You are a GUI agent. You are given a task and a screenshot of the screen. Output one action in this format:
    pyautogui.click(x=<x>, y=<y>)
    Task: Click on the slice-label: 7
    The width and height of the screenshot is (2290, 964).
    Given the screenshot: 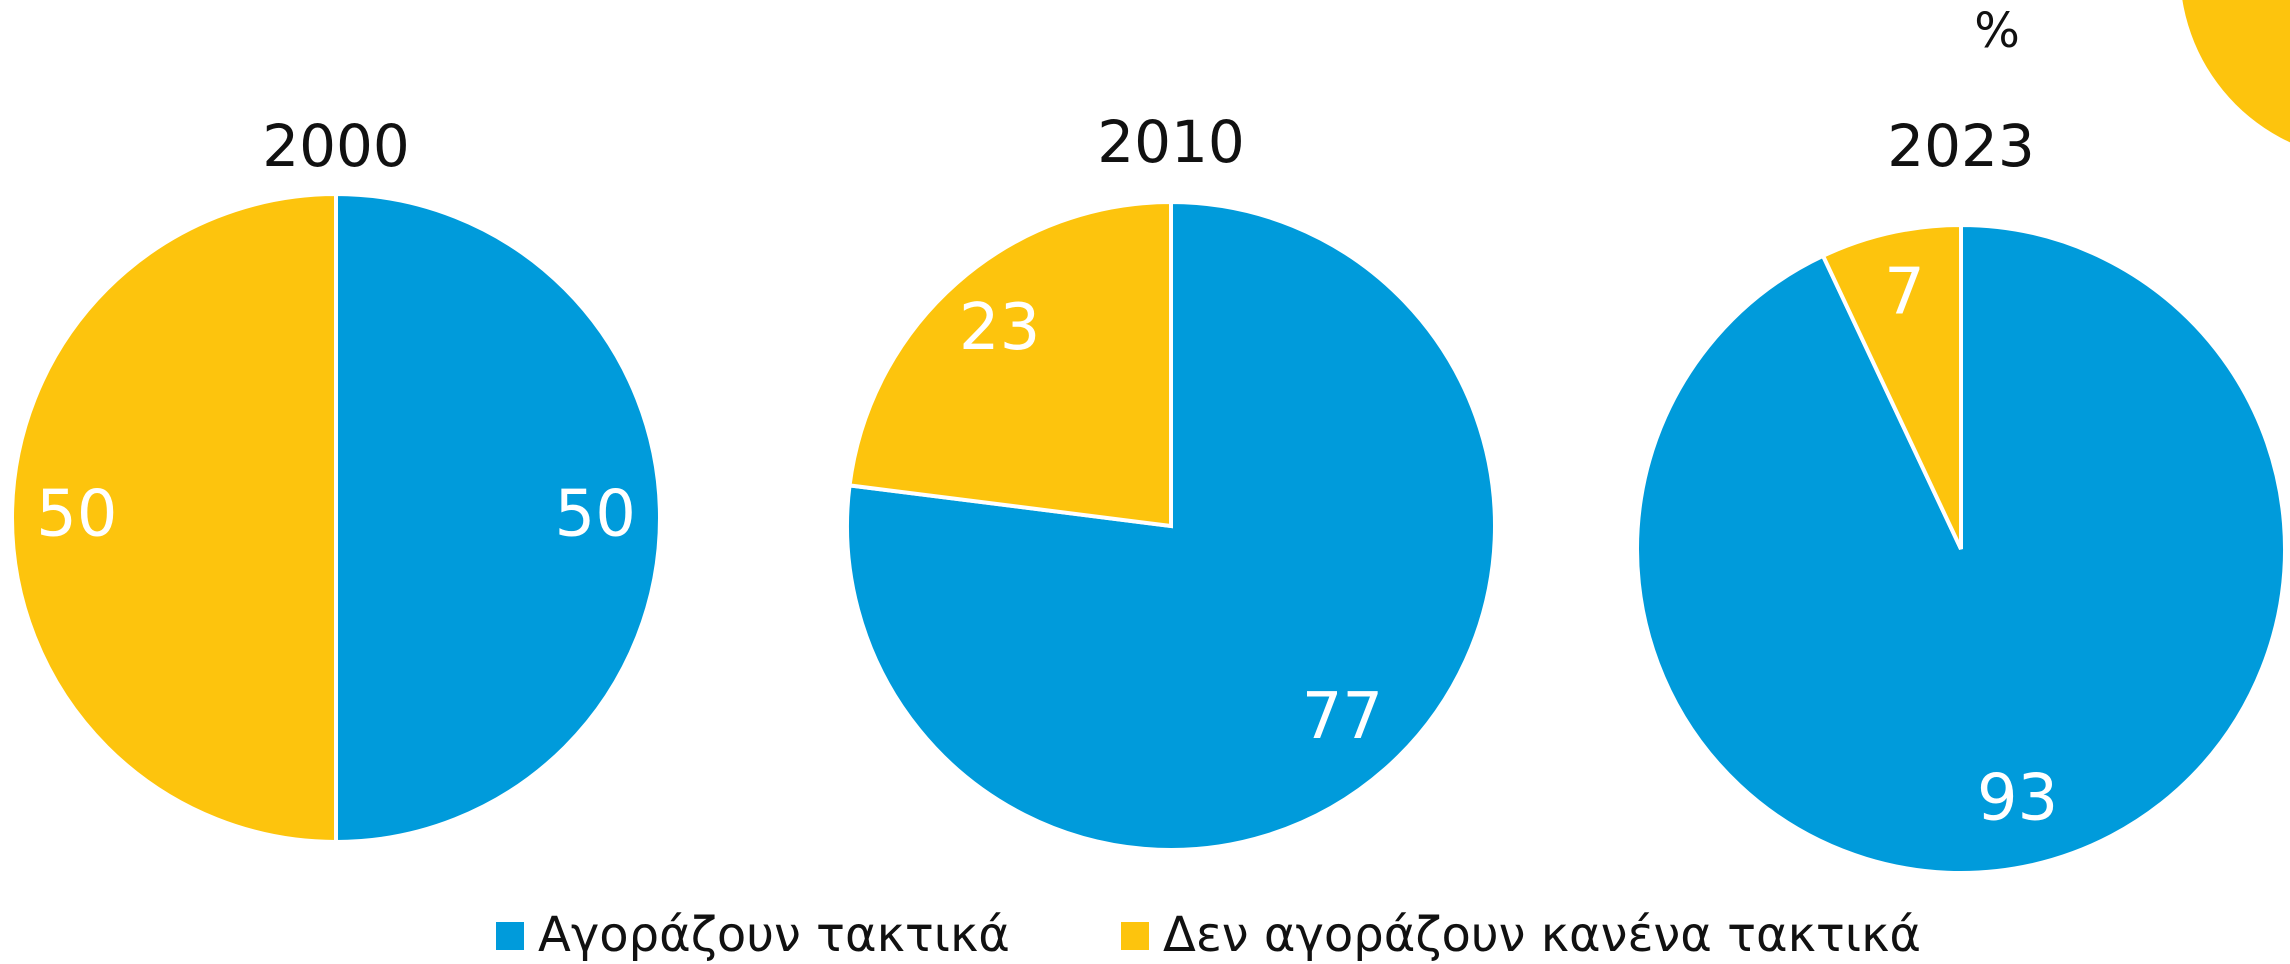 What is the action you would take?
    pyautogui.click(x=1904, y=293)
    